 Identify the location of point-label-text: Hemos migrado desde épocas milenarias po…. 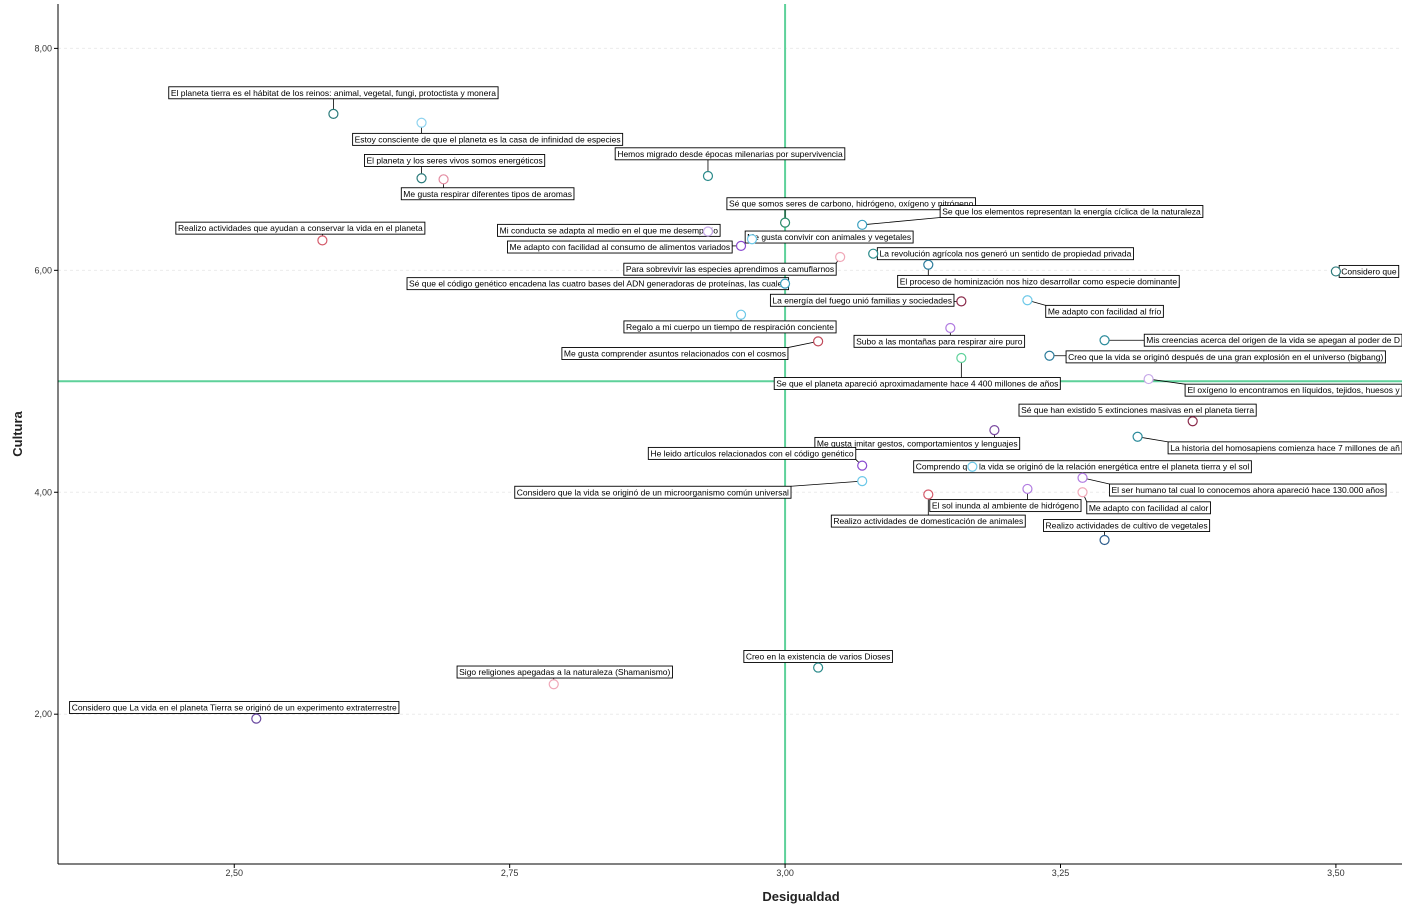
(730, 154).